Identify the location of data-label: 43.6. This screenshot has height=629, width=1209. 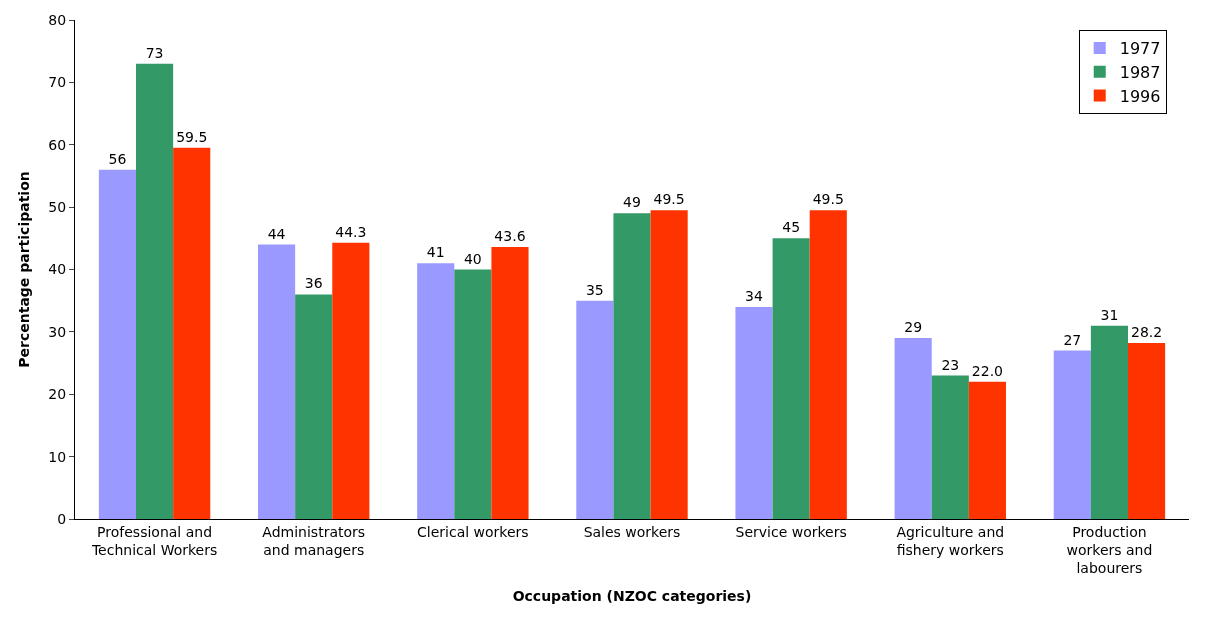
(510, 236).